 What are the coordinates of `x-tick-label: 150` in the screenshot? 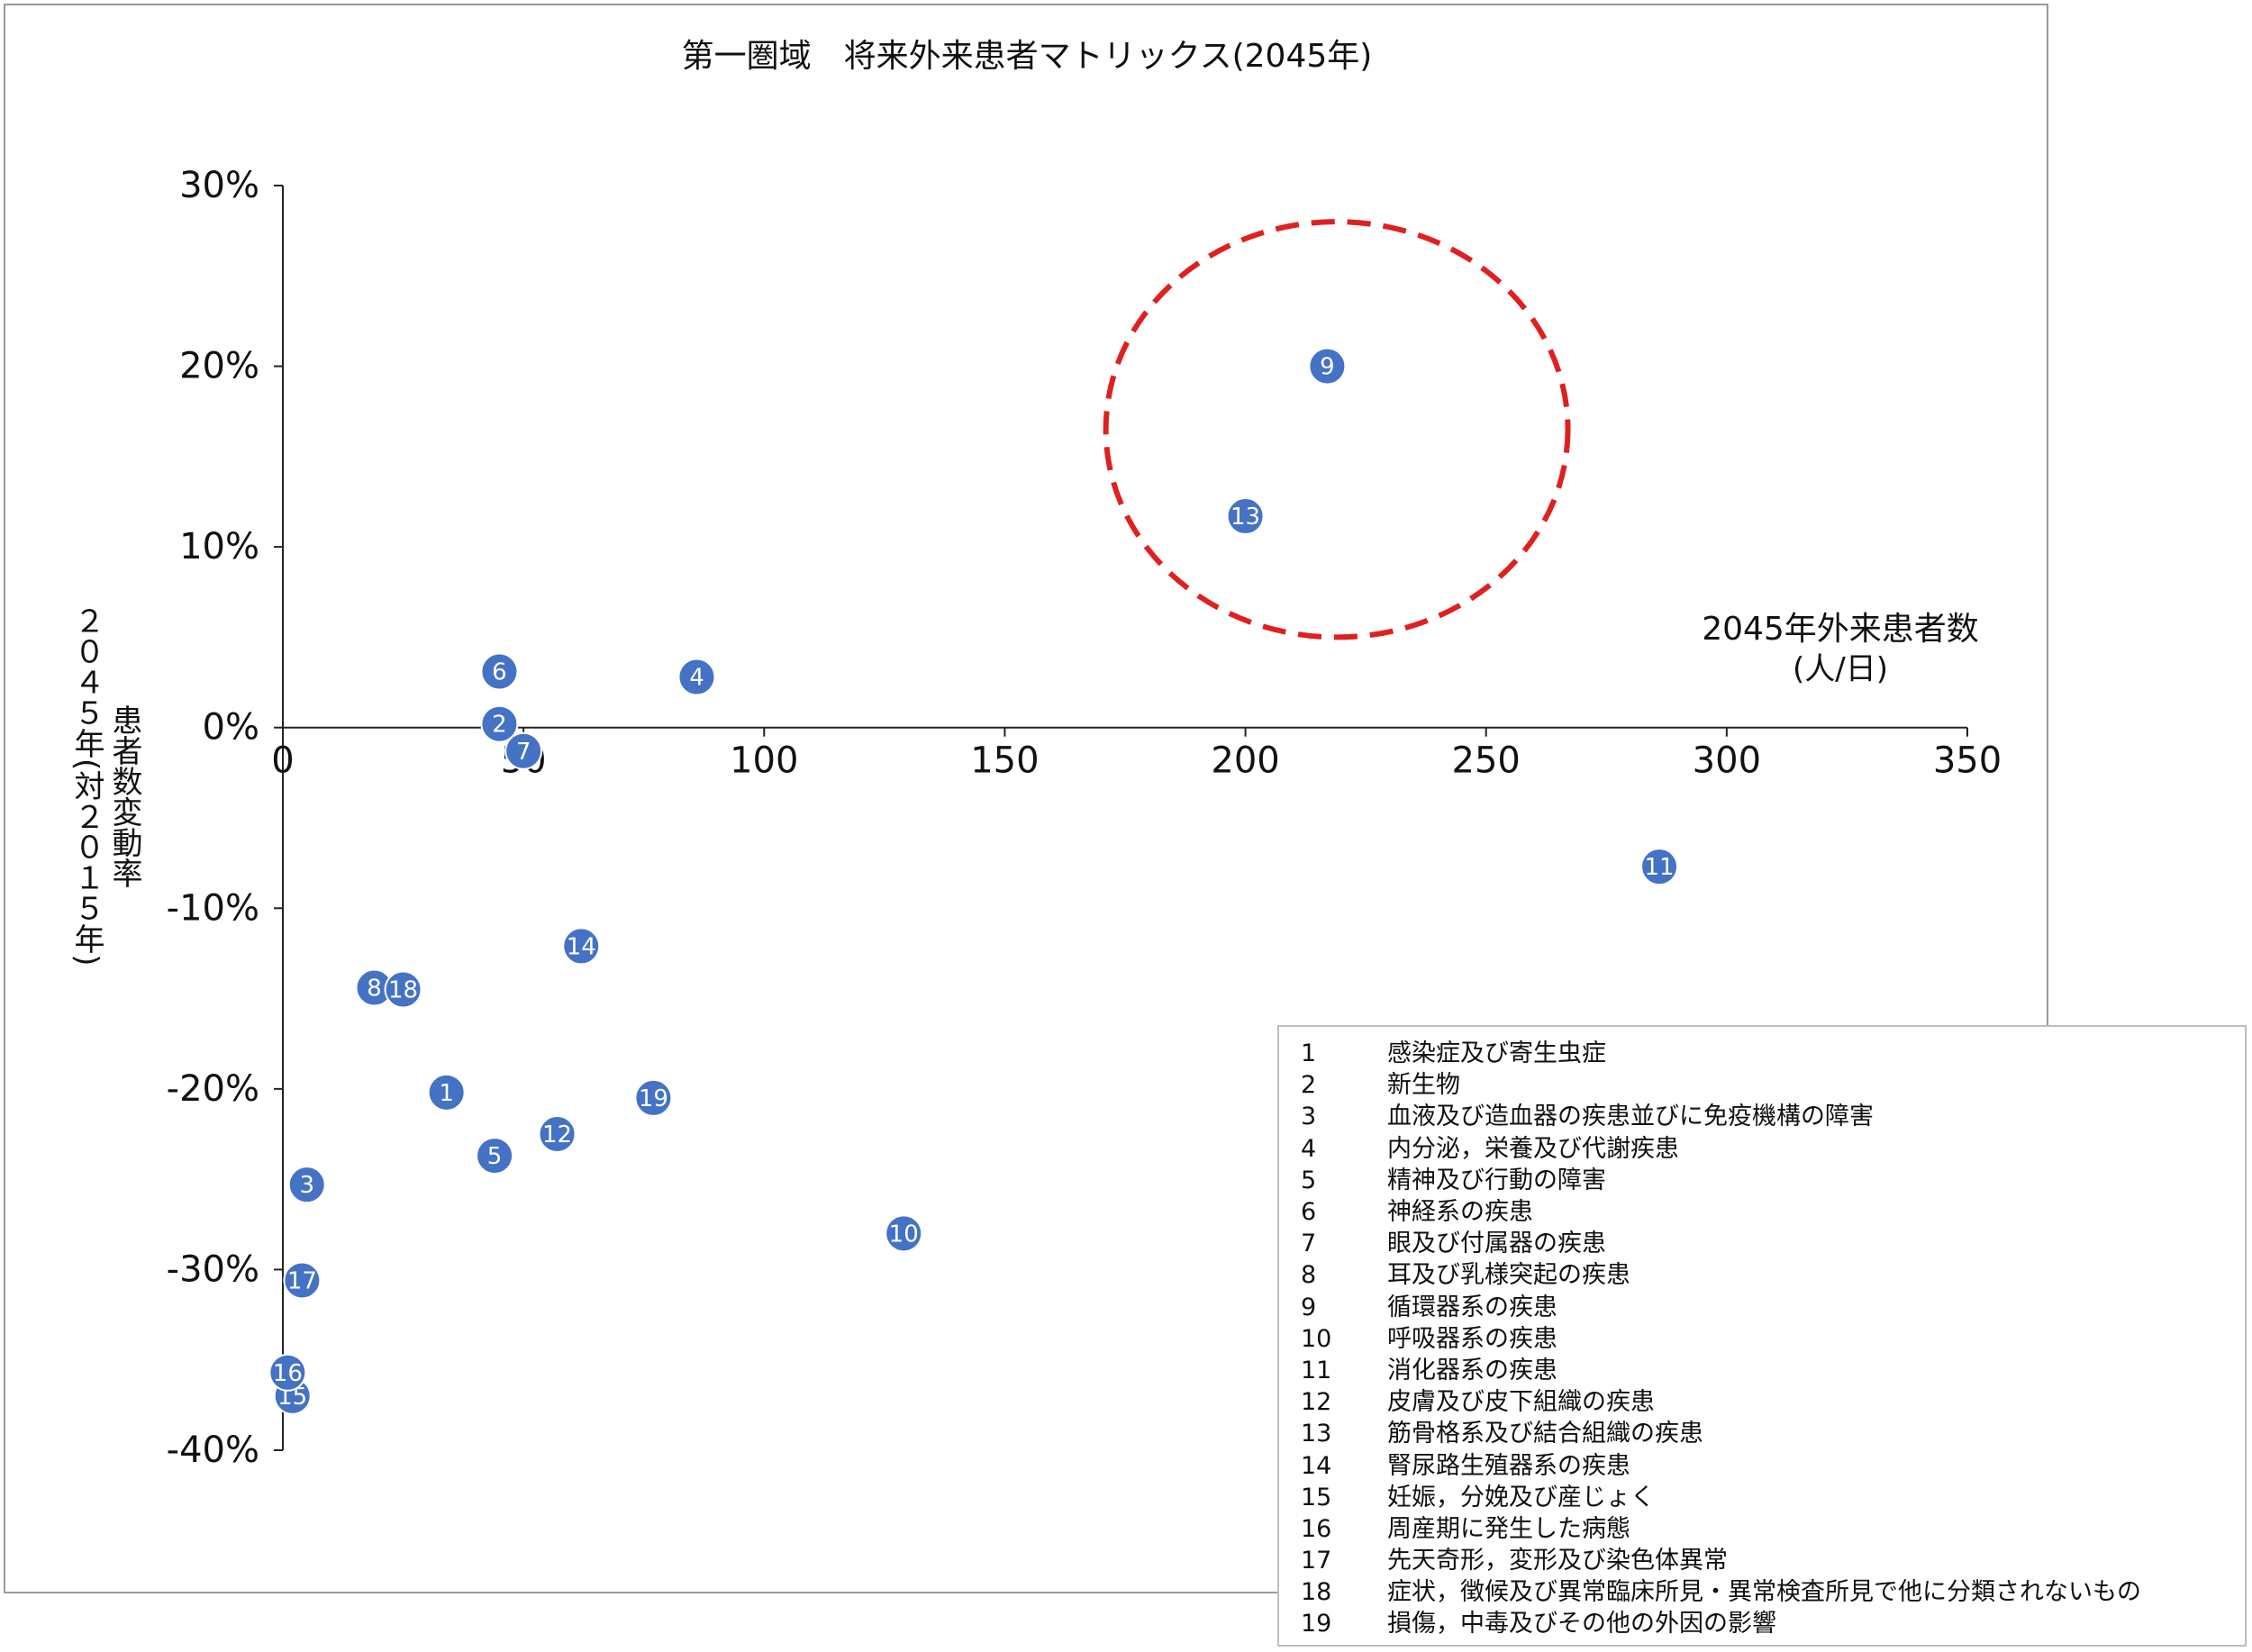 It's located at (1005, 761).